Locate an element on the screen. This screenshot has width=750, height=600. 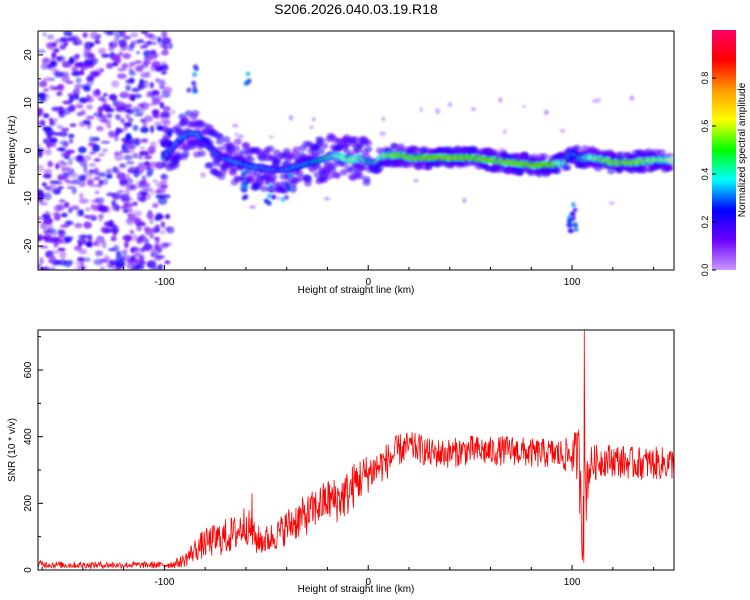
x-tick-label: 100 is located at coordinates (572, 582).